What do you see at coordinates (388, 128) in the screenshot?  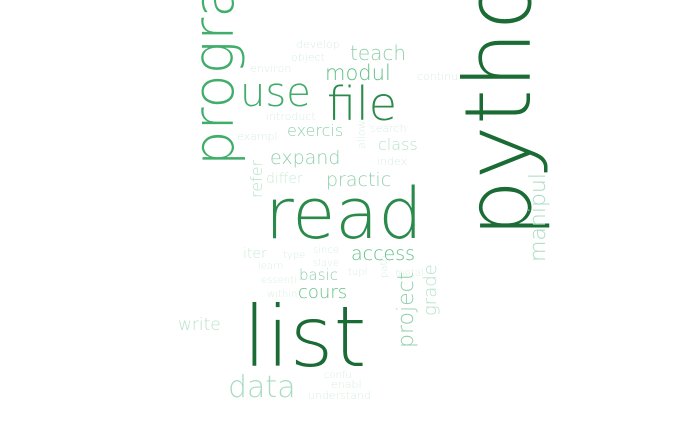 I see `word-search: search` at bounding box center [388, 128].